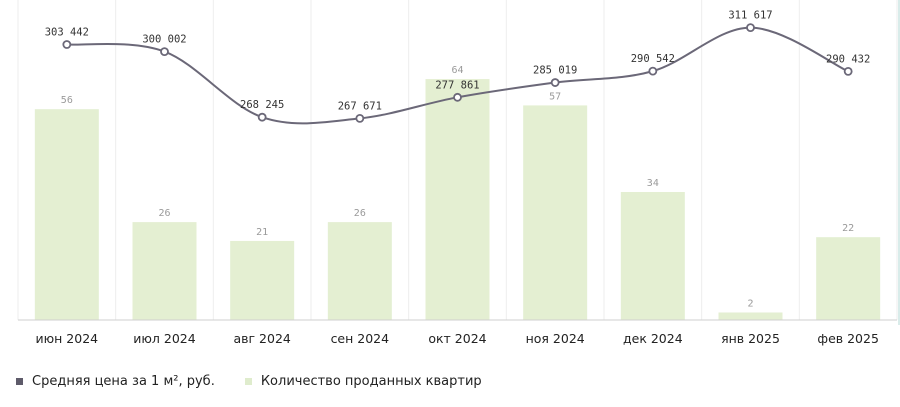 Image resolution: width=900 pixels, height=407 pixels. Describe the element at coordinates (262, 232) in the screenshot. I see `bar-value-label: 21` at that location.